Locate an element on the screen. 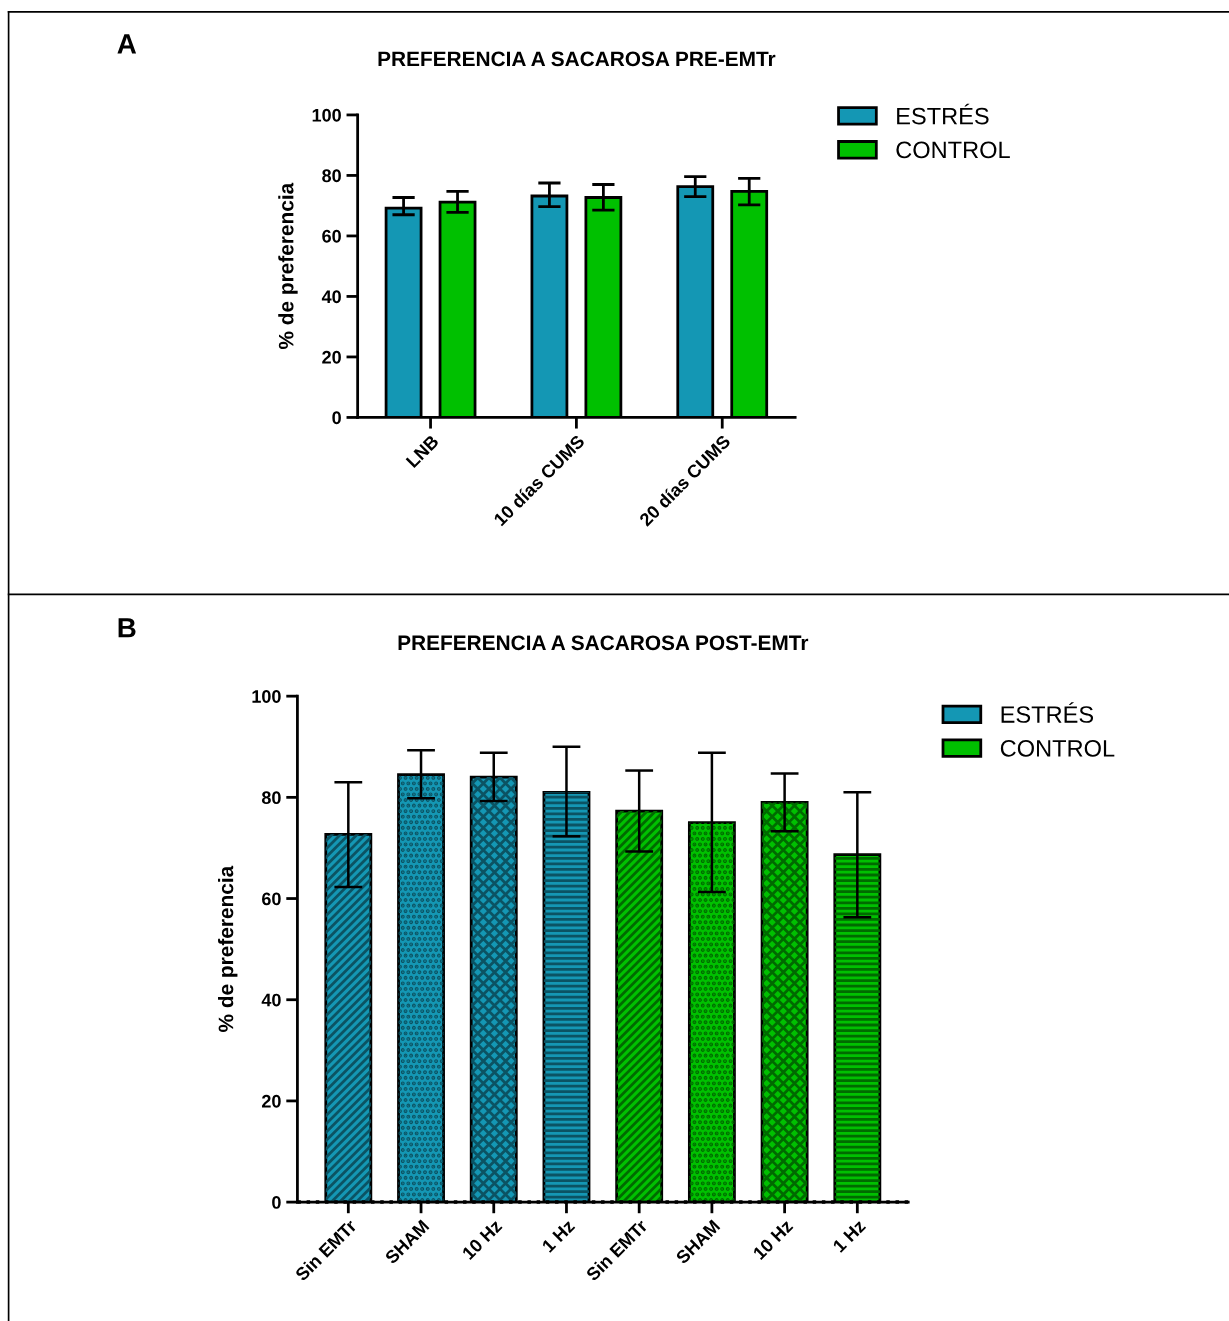 This screenshot has width=1229, height=1321. chart-title: PREFERENCIA A SACAROSA PRE-EMTr is located at coordinates (577, 59).